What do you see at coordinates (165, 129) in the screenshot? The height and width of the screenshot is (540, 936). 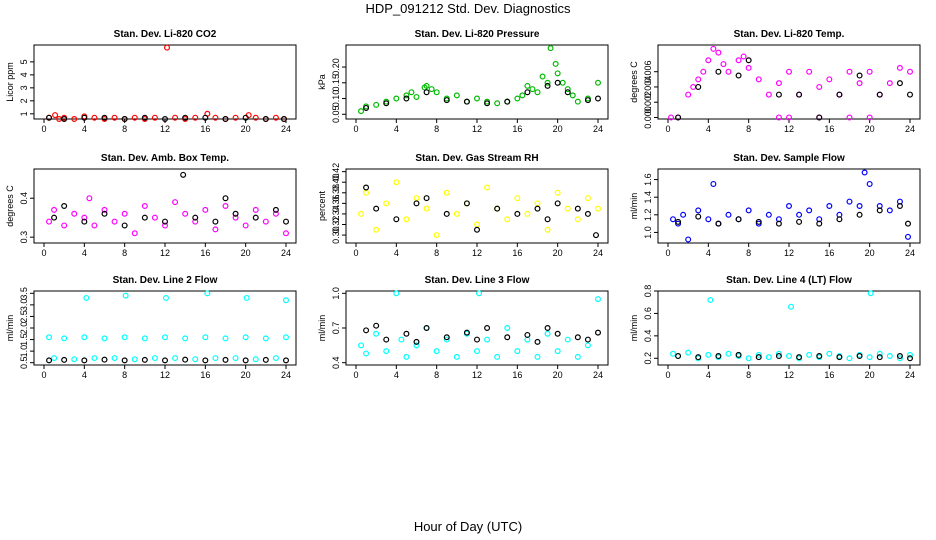 I see `x-tick-label: 12` at bounding box center [165, 129].